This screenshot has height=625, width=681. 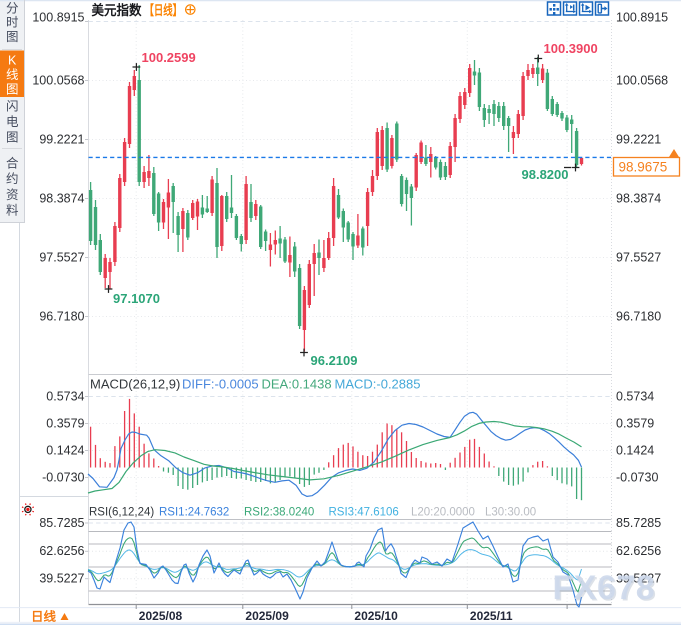 I want to click on svg-text: 96.2109, so click(x=334, y=360).